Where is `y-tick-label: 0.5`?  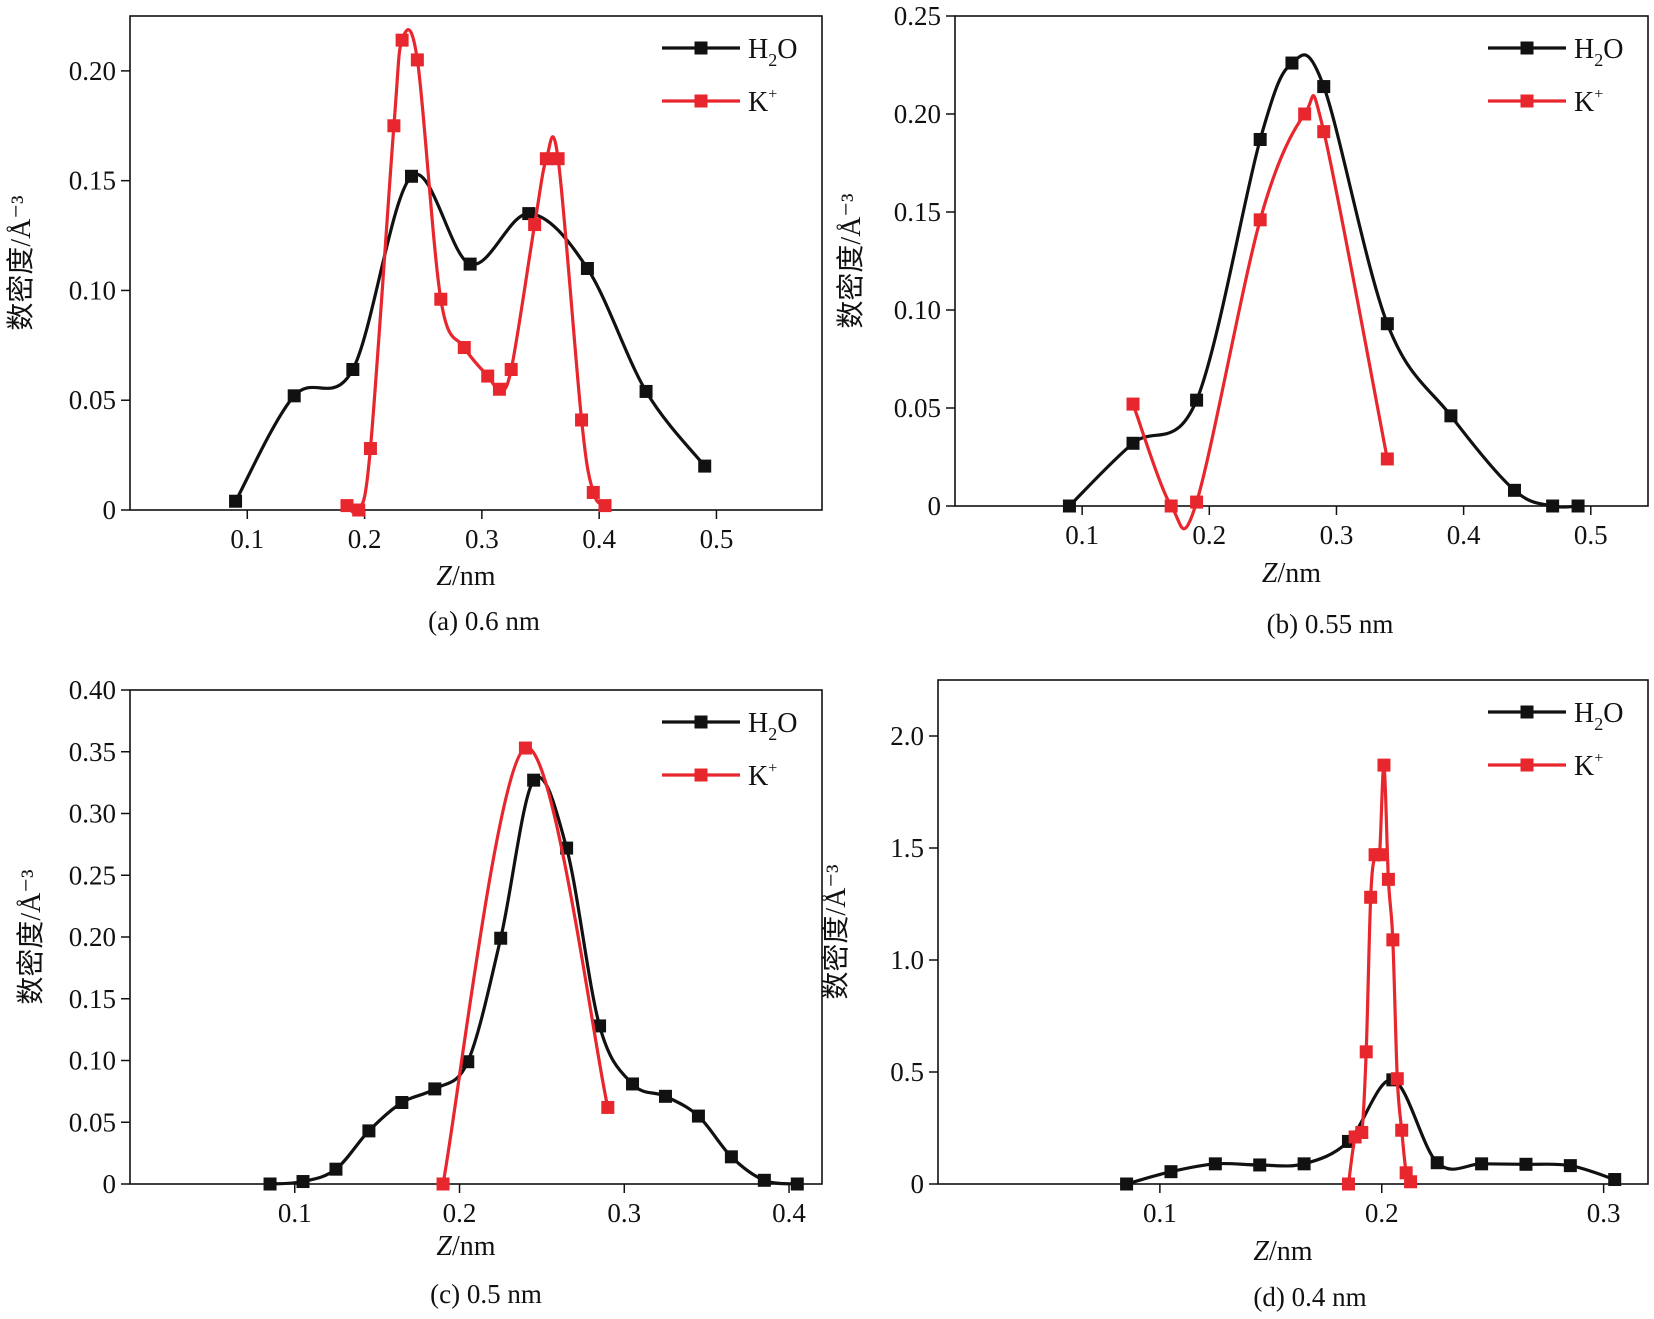 y-tick-label: 0.5 is located at coordinates (907, 1072).